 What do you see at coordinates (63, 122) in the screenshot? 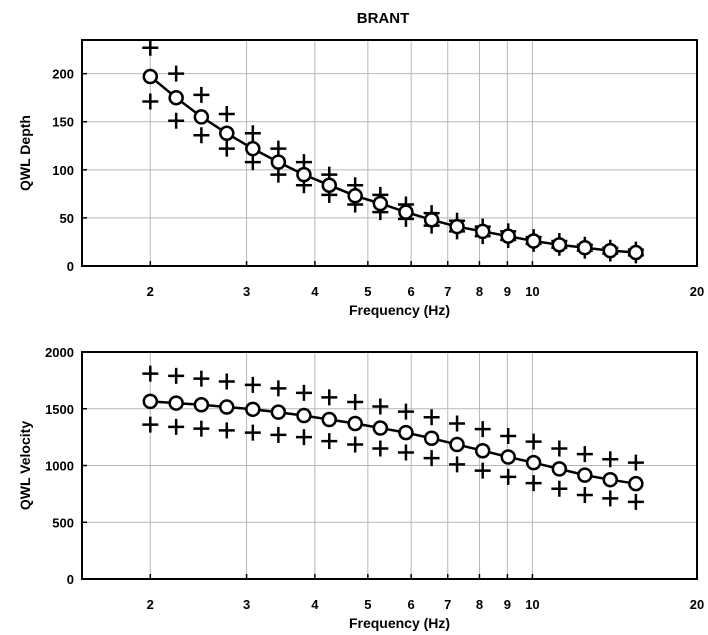
I see `depth-y-tick-label: 150` at bounding box center [63, 122].